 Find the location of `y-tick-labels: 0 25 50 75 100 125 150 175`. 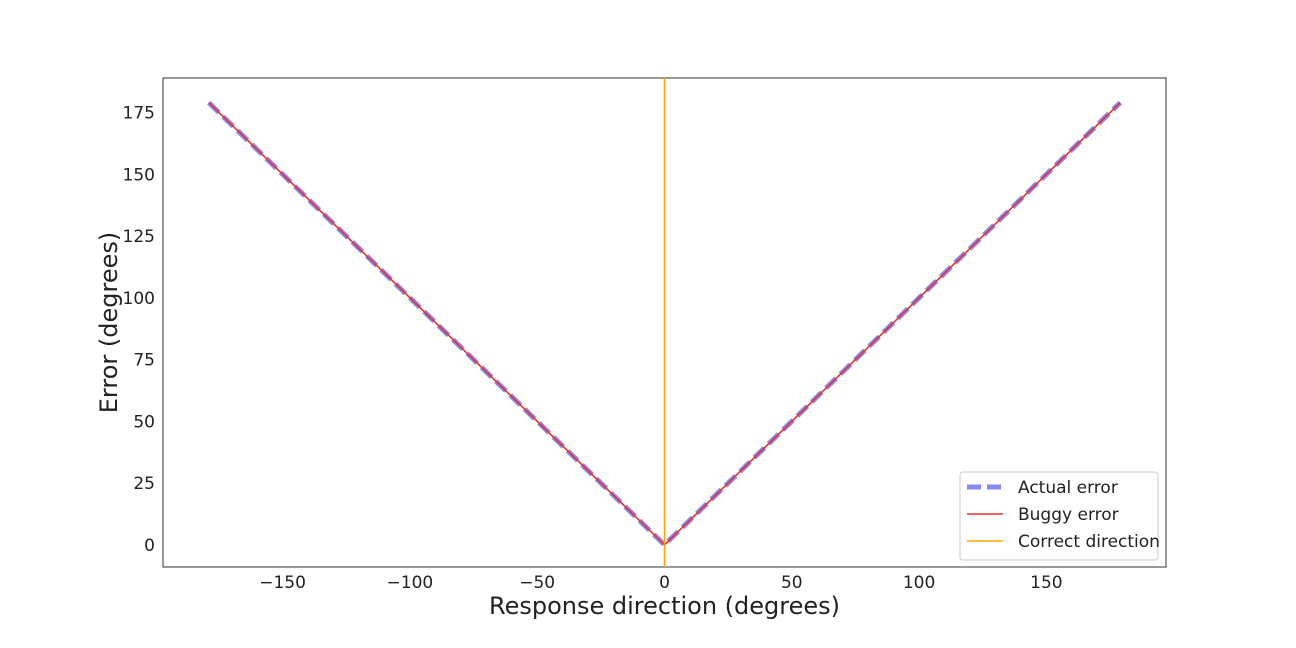

y-tick-labels: 0 25 50 75 100 125 150 175 is located at coordinates (139, 330).